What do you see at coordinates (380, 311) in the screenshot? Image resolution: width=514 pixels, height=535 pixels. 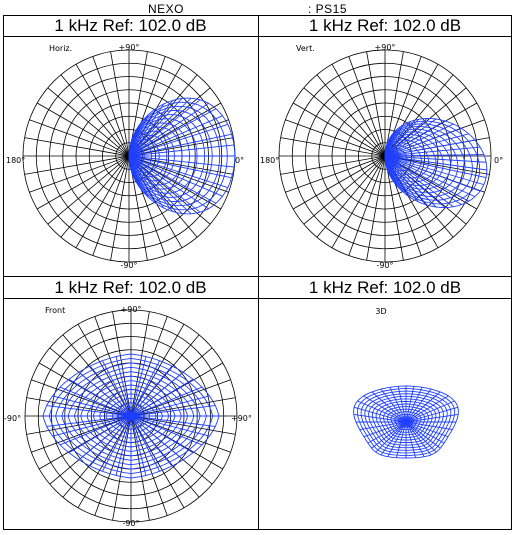 I see `view-label: 3D` at bounding box center [380, 311].